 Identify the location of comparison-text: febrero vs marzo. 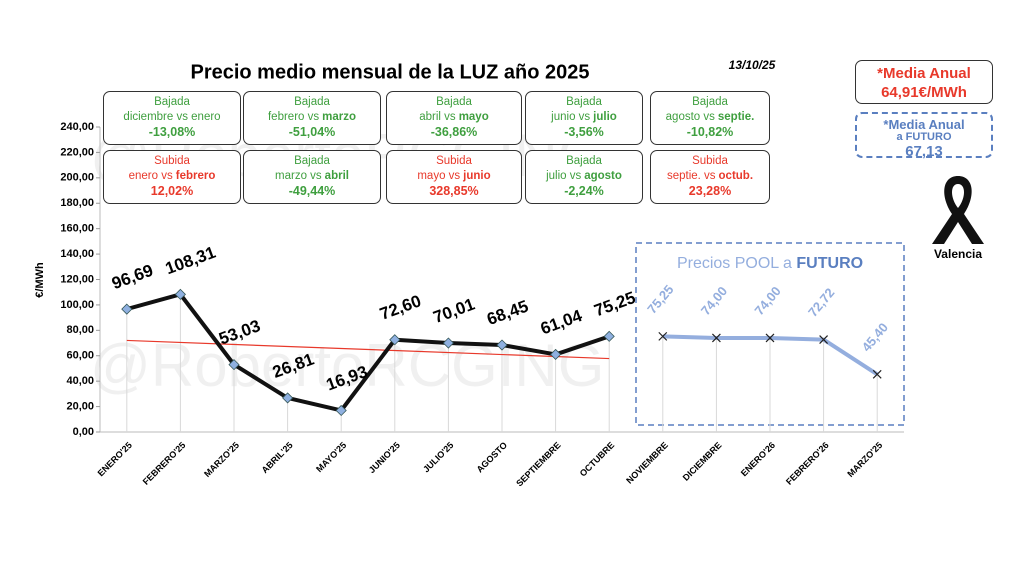
(312, 117).